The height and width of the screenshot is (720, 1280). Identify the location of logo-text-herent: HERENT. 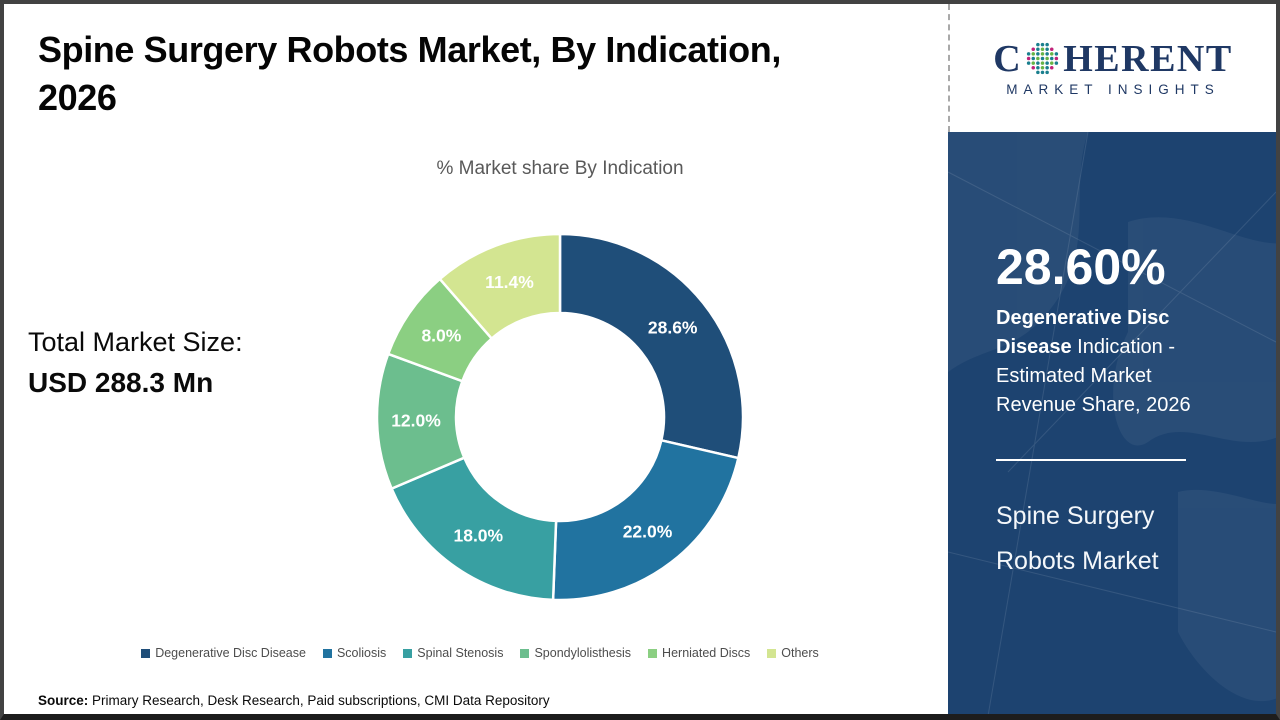
(1148, 58).